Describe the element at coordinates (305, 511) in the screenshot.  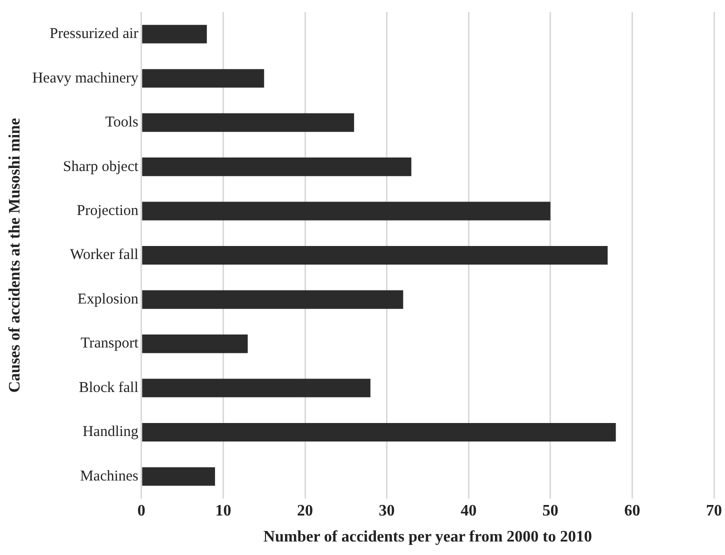
I see `x-tick-label: 20` at that location.